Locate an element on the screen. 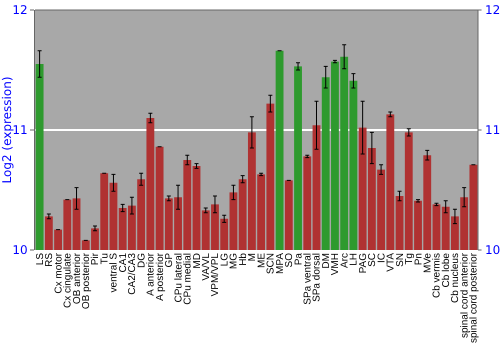  x-tick-label: MD is located at coordinates (197, 261).